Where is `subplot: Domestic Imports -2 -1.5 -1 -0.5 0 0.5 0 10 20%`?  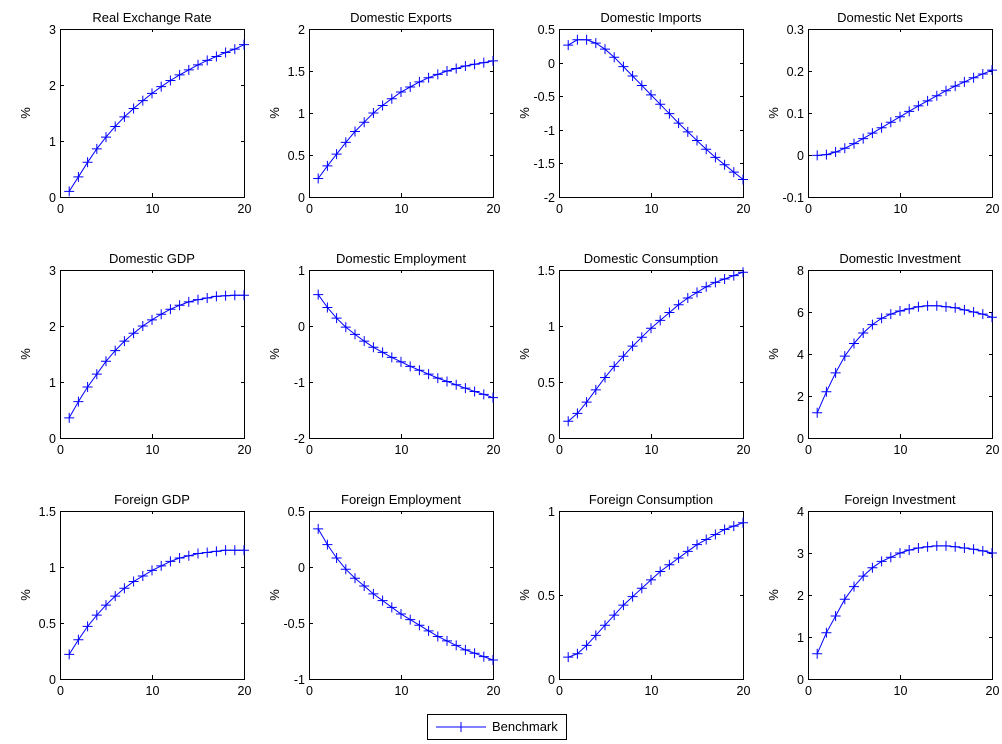 subplot: Domestic Imports -2 -1.5 -1 -0.5 0 0.5 0 10 20% is located at coordinates (633, 113).